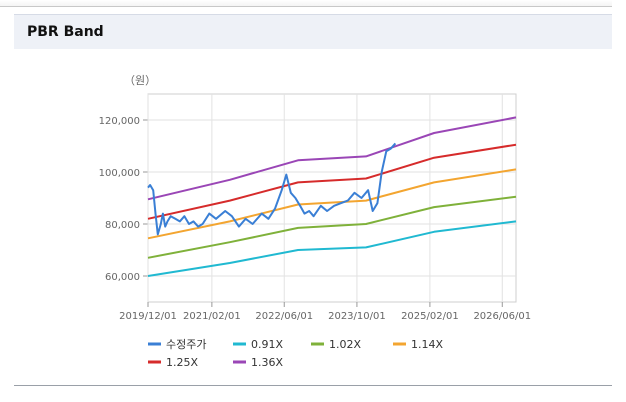 This screenshot has width=626, height=402. I want to click on x-tick-label: 2021/02/01, so click(212, 316).